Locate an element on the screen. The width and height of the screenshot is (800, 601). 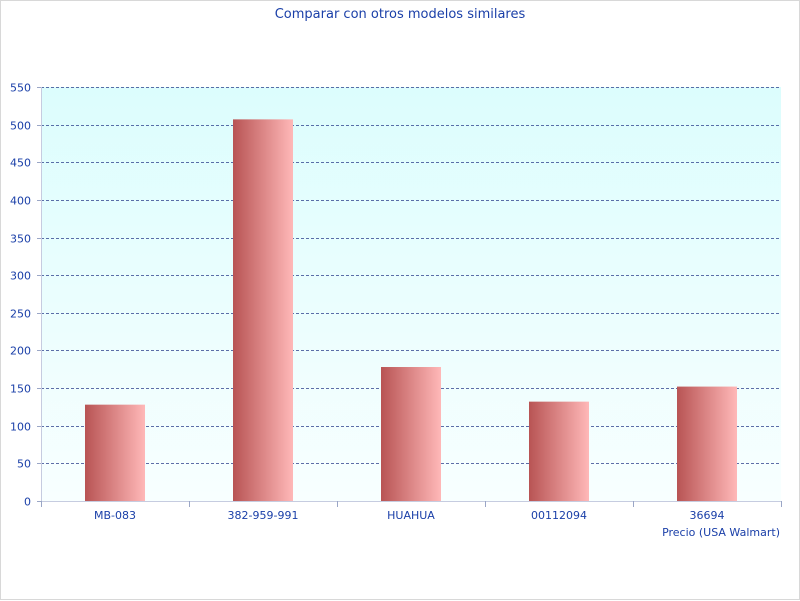
y-tick-label: 550 is located at coordinates (20, 88).